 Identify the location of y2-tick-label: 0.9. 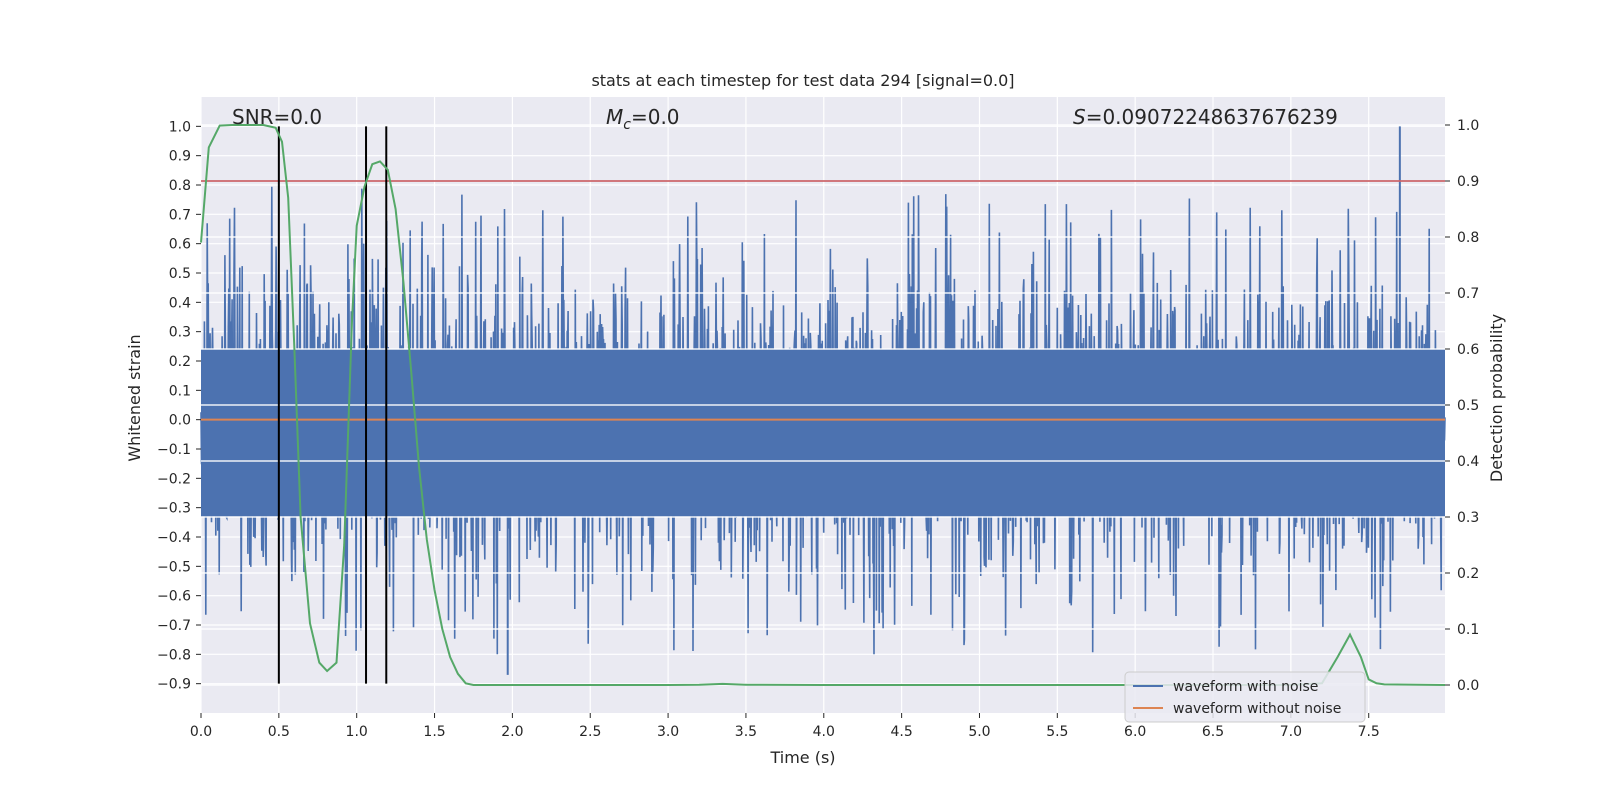
(1468, 182).